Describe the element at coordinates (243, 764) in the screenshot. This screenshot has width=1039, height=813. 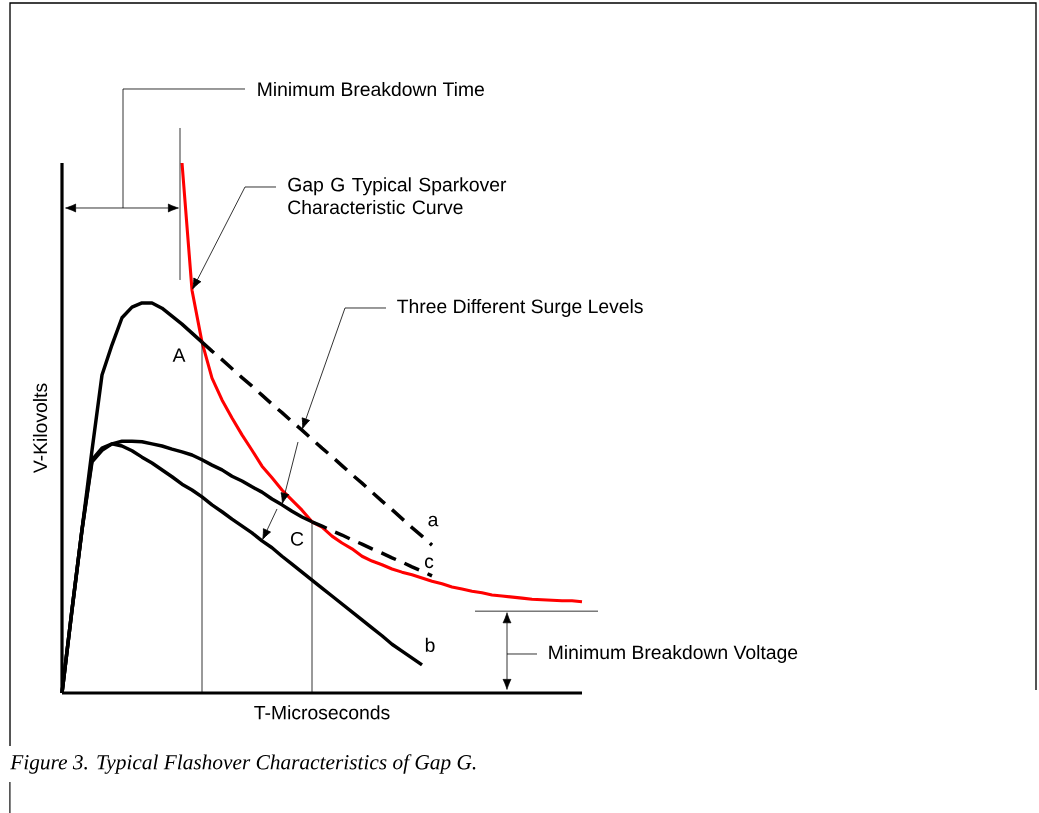
I see `text: Figure 3. Typical Flashover Characteristics of Gap G.` at that location.